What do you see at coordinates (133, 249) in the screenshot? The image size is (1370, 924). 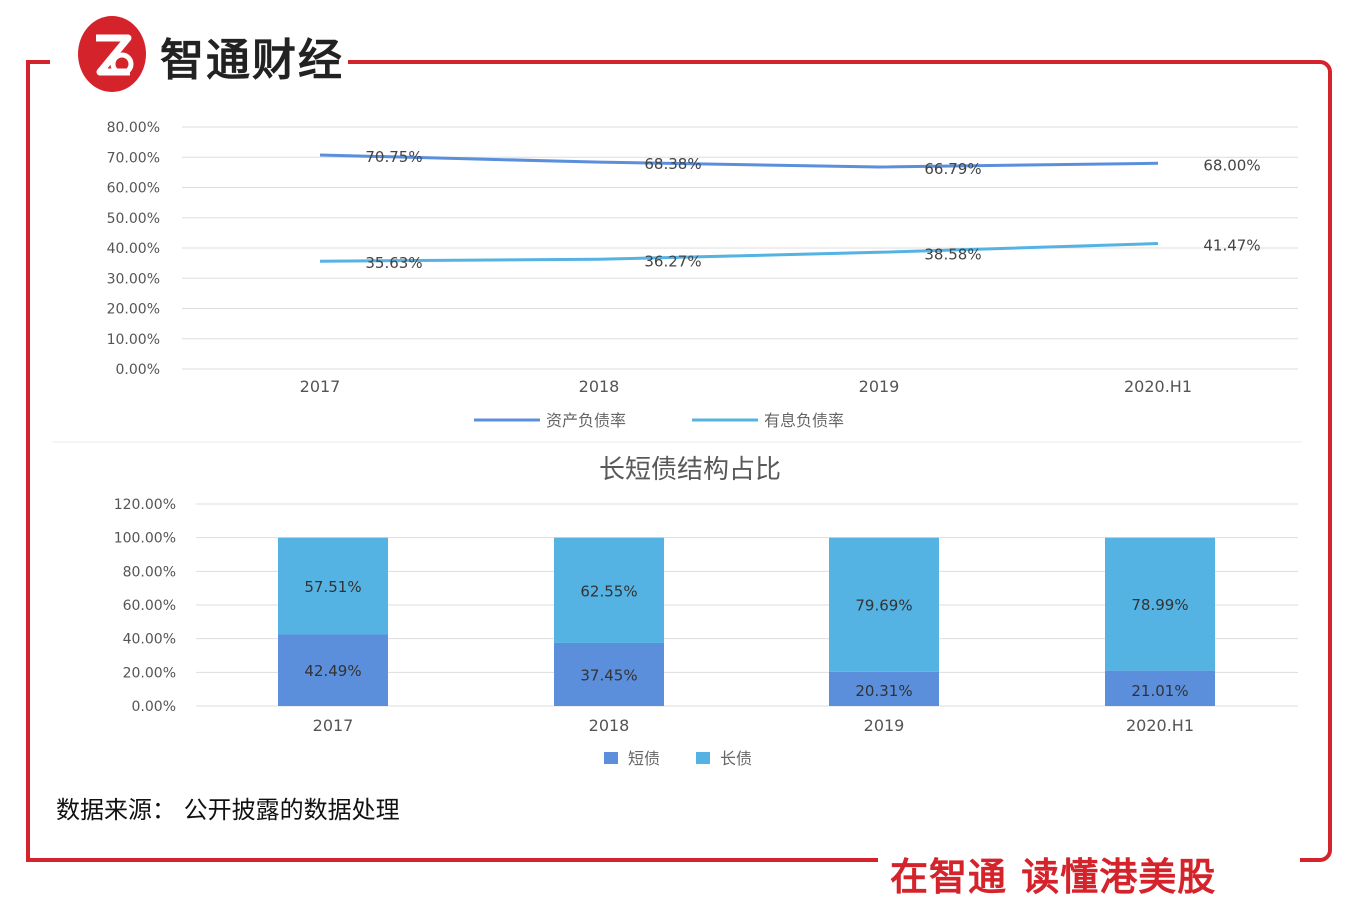 I see `line-chart-ytick-label: 40.00%` at bounding box center [133, 249].